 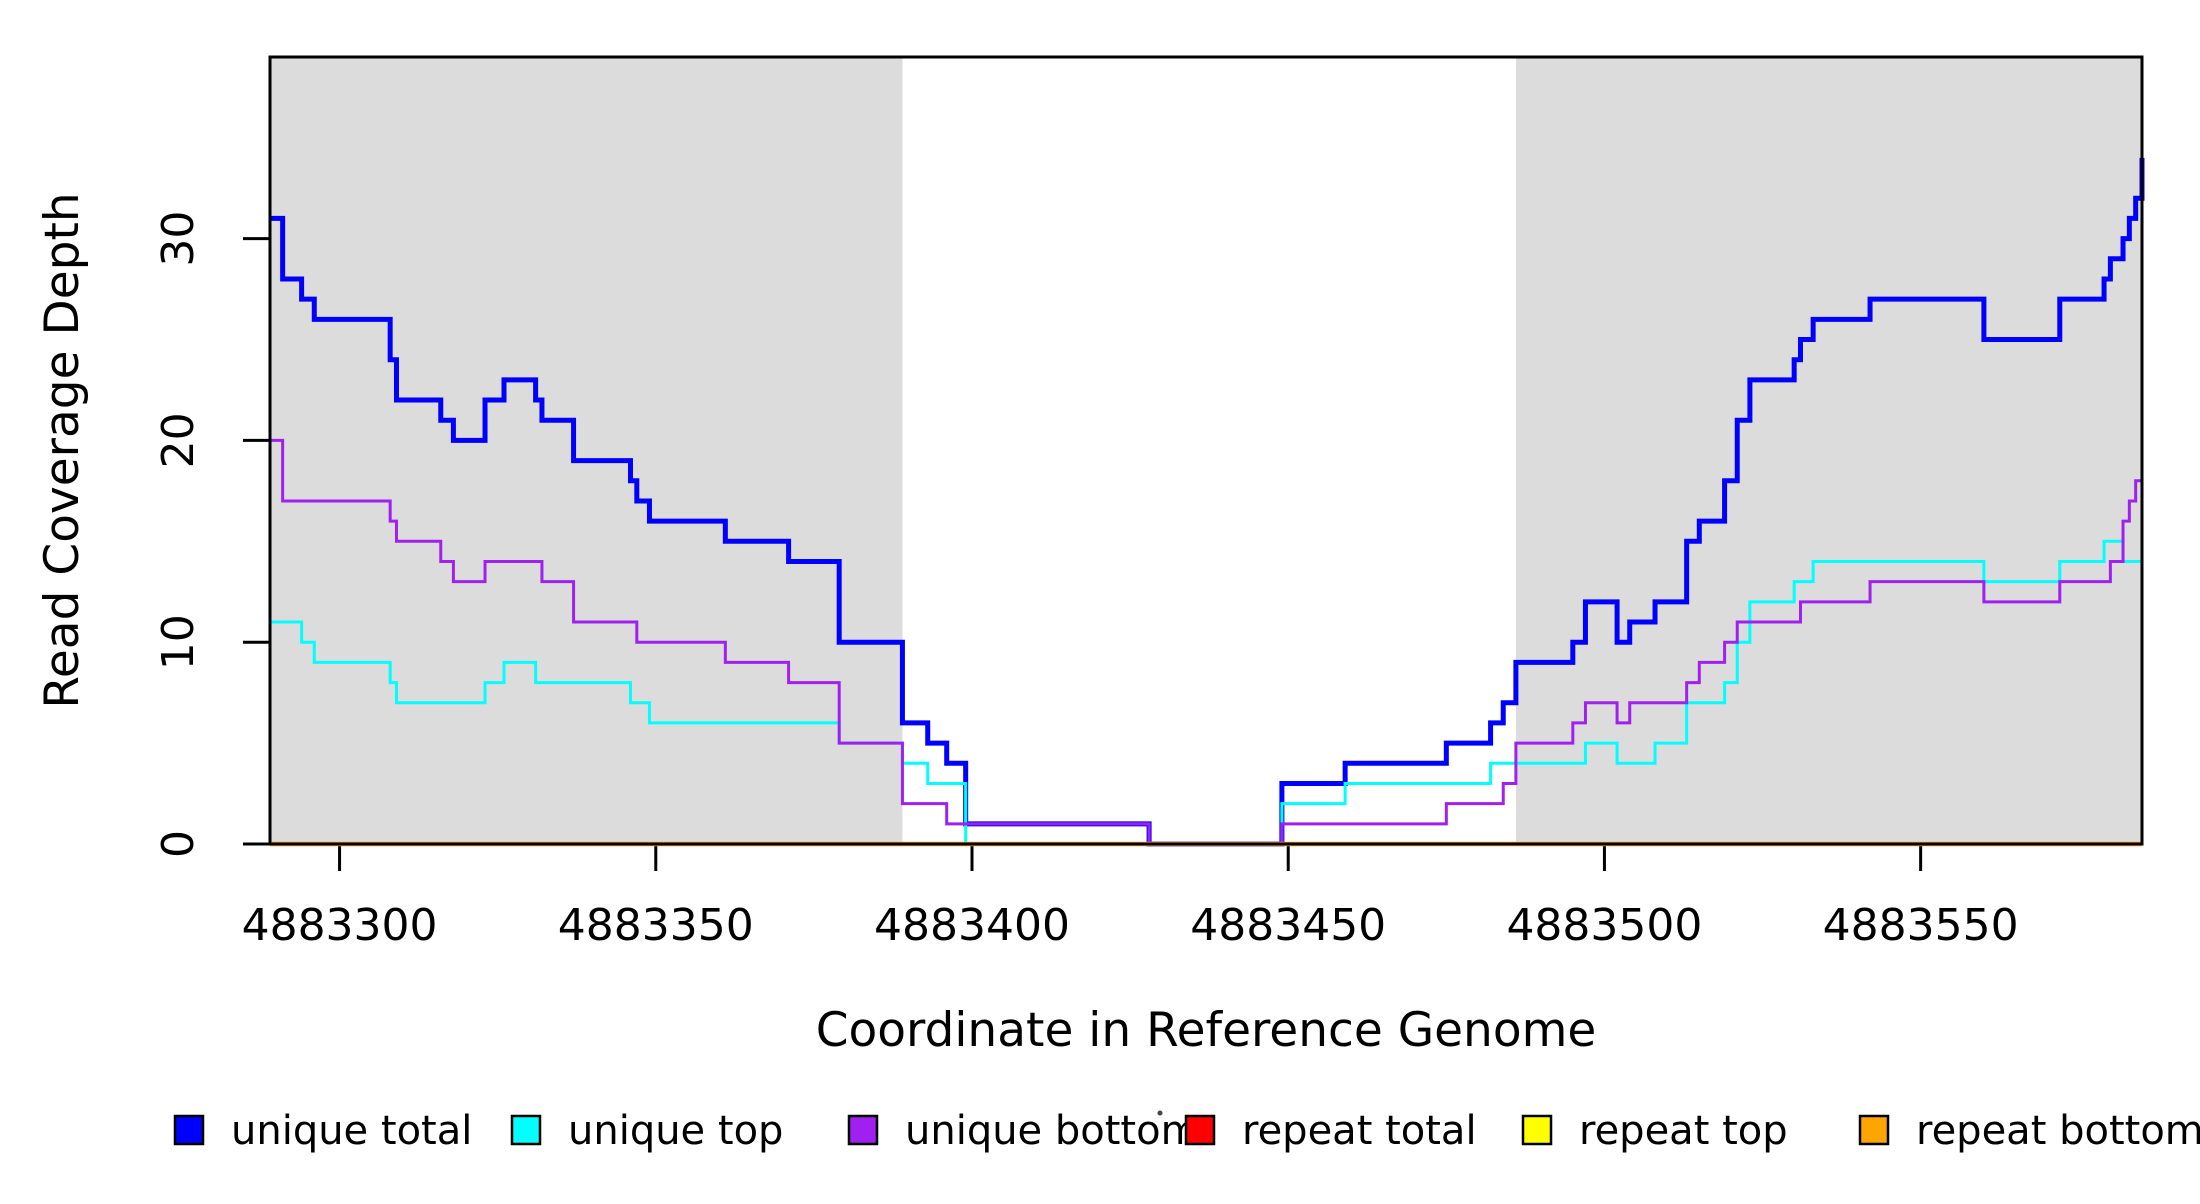 What do you see at coordinates (178, 642) in the screenshot?
I see `y-tick-label: 10` at bounding box center [178, 642].